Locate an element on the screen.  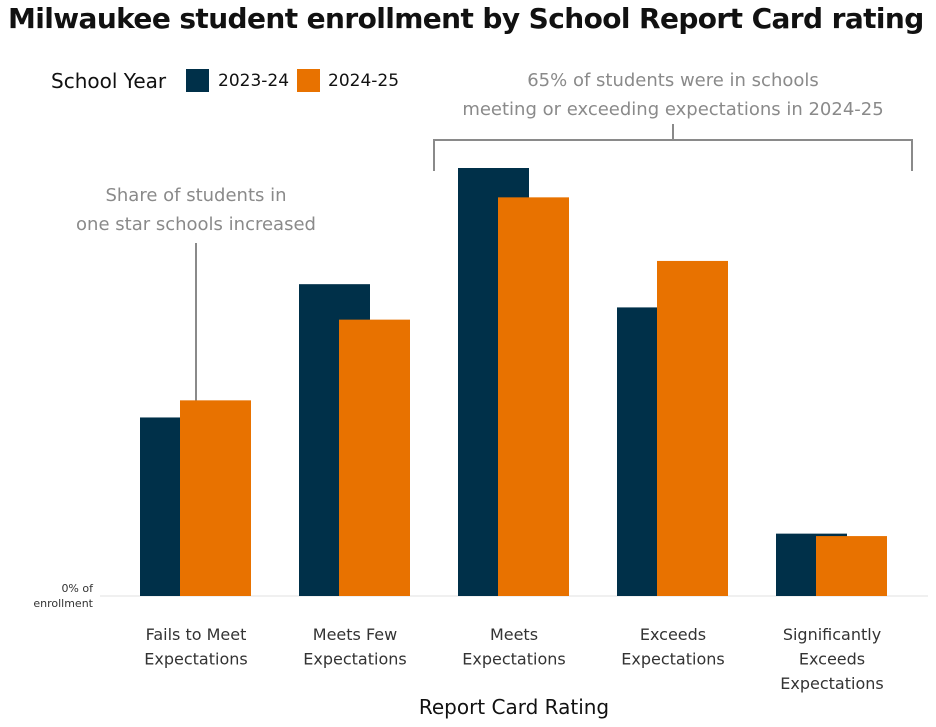
bracket is located at coordinates (673, 147).